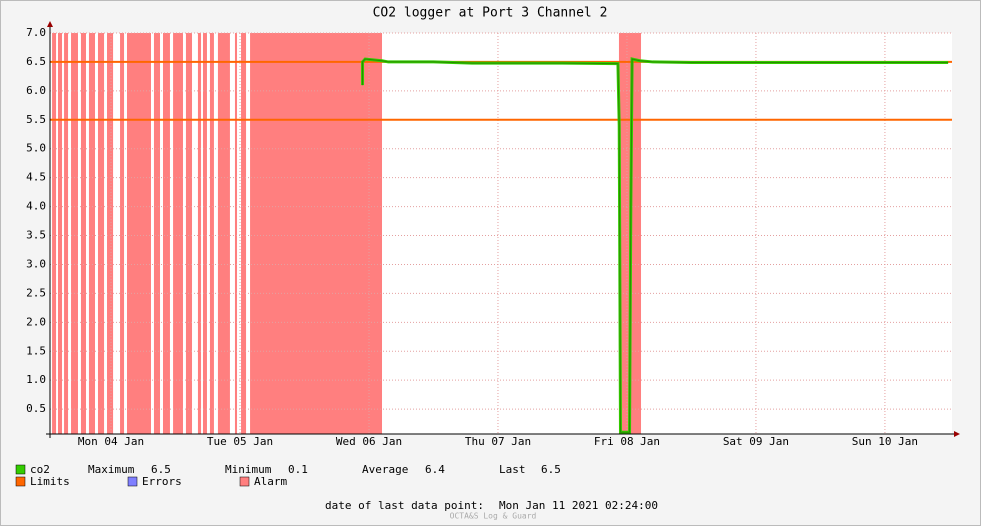 This screenshot has width=981, height=526. I want to click on x-axis-arrow, so click(957, 434).